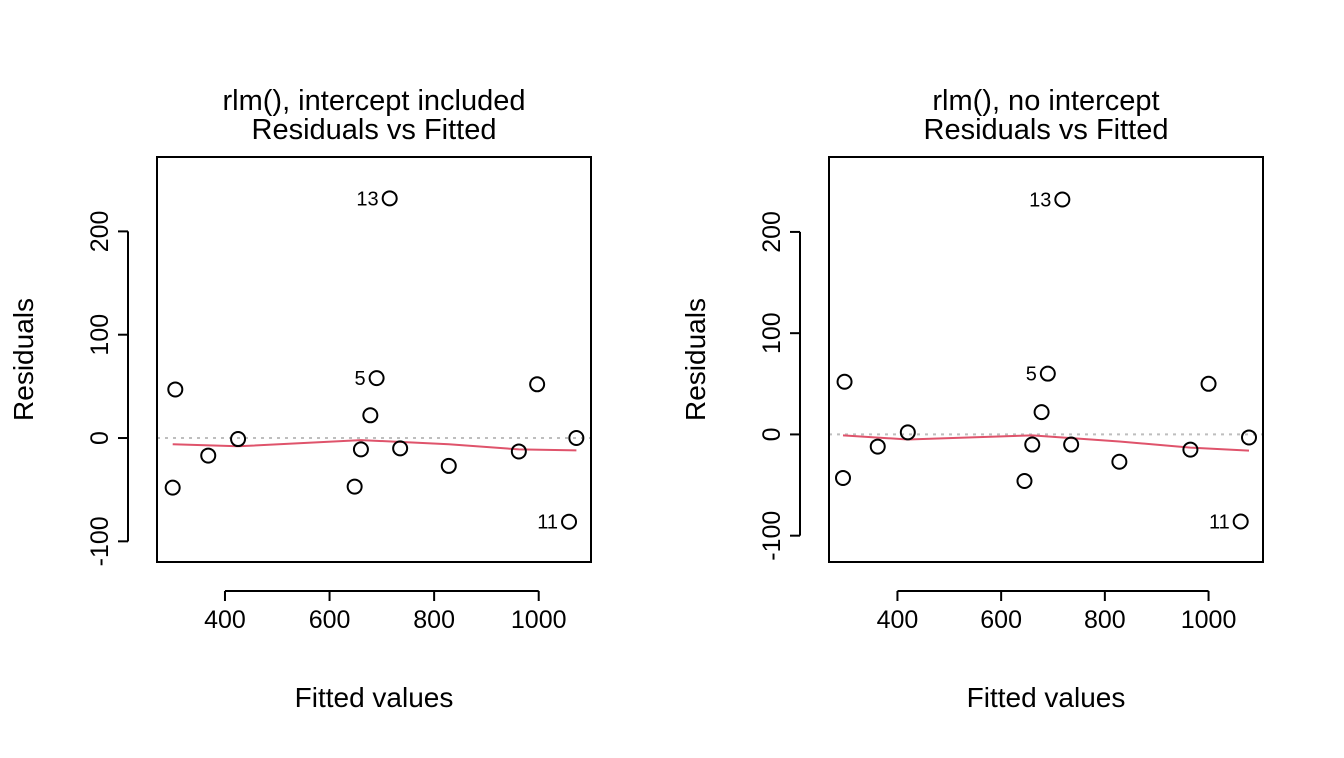  I want to click on chart-title-line-1: rlm(), no intercept, so click(1045, 101).